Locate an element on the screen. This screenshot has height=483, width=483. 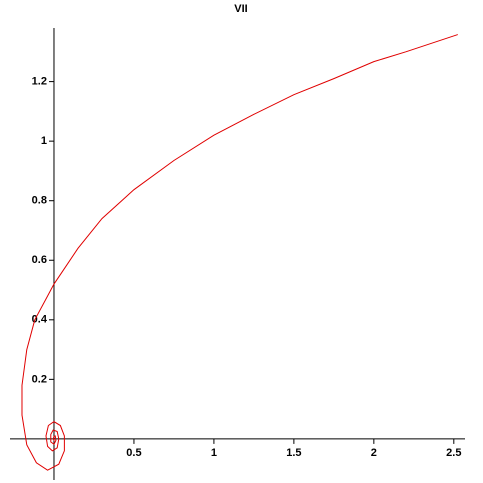
y-tick-label: 0.2 is located at coordinates (39, 379).